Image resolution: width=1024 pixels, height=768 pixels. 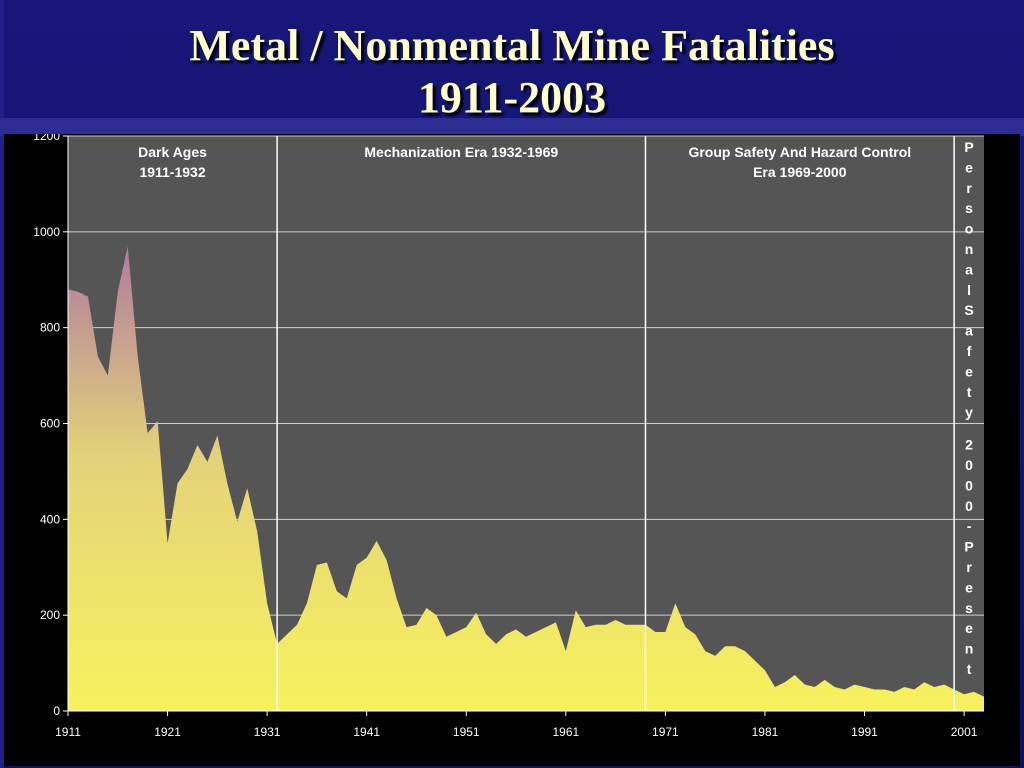 I want to click on x-tick-label: 1981, so click(x=765, y=732).